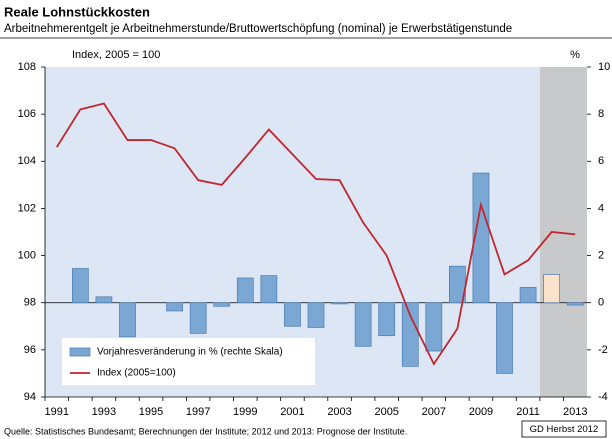 The image size is (612, 439). Describe the element at coordinates (601, 208) in the screenshot. I see `y2-tick-label: 4` at that location.